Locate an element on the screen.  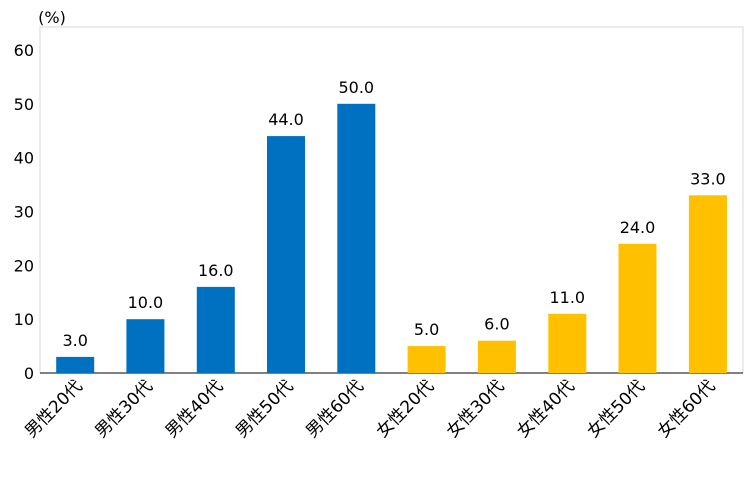
data-label: 3.0 is located at coordinates (74, 340).